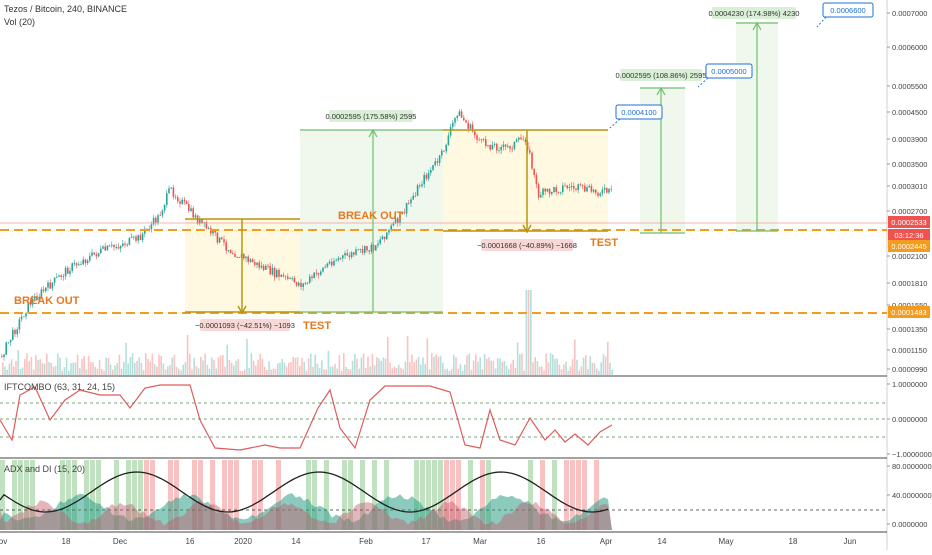  Describe the element at coordinates (296, 541) in the screenshot. I see `time-tick-label: 14` at that location.